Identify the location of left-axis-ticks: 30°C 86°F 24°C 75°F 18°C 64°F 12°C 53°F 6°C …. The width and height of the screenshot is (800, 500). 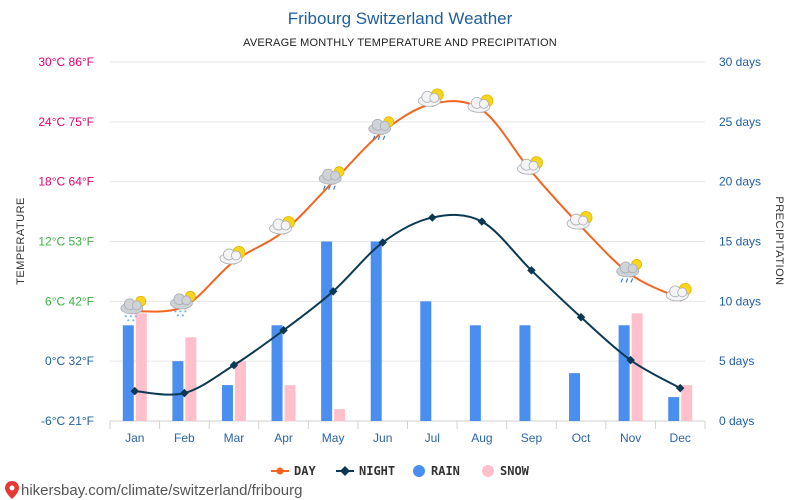
(66, 241).